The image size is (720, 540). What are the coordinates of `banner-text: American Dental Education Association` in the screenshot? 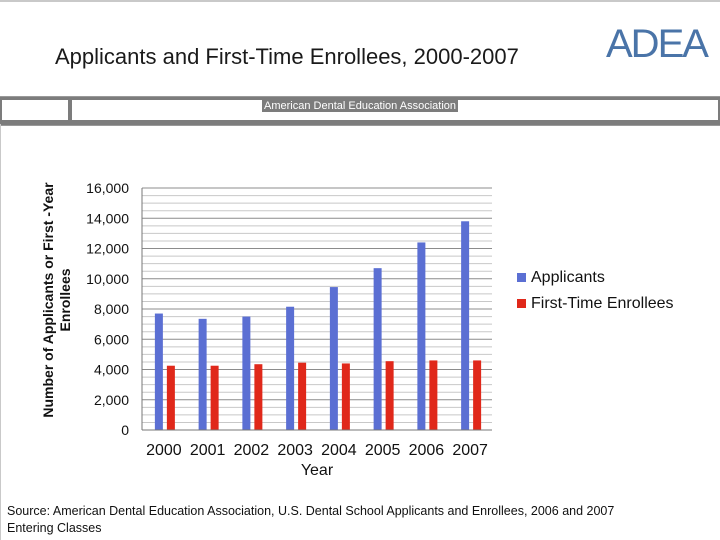 It's located at (360, 106).